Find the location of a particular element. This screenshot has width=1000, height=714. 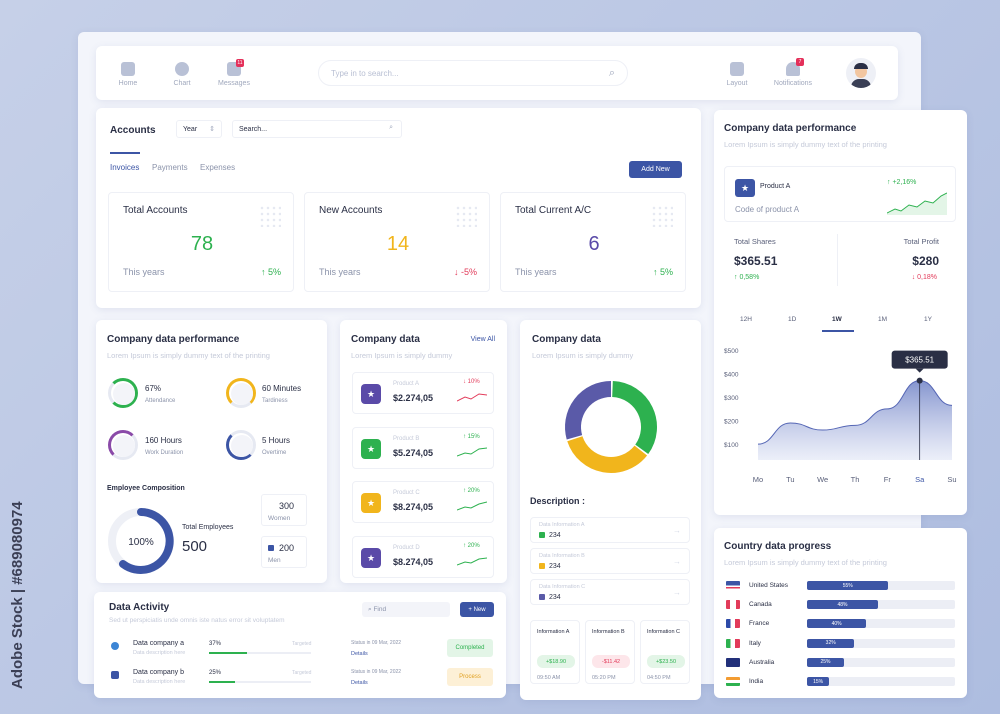

product-row: ★ Product A $2.274,05 ↓ 10% is located at coordinates (423, 393).